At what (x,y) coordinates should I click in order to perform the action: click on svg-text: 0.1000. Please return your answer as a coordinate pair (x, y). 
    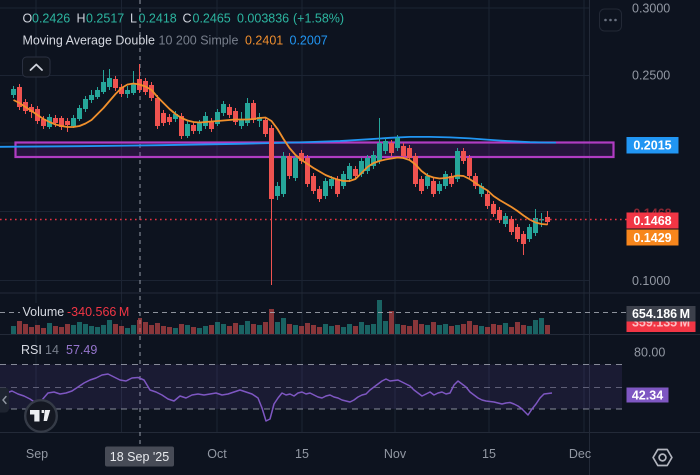
    Looking at the image, I should click on (651, 281).